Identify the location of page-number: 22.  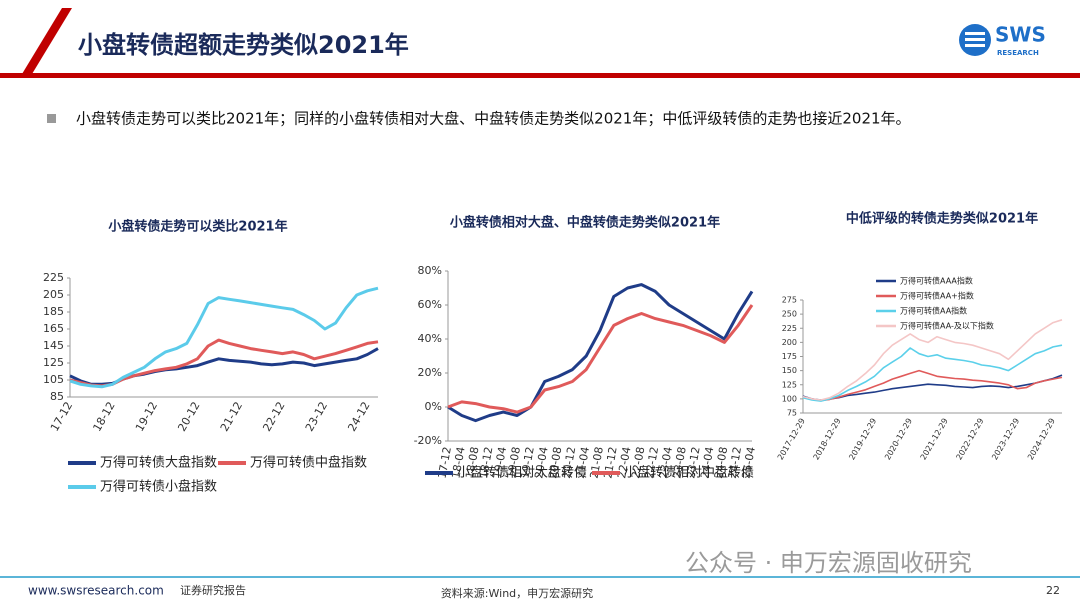
(1053, 590).